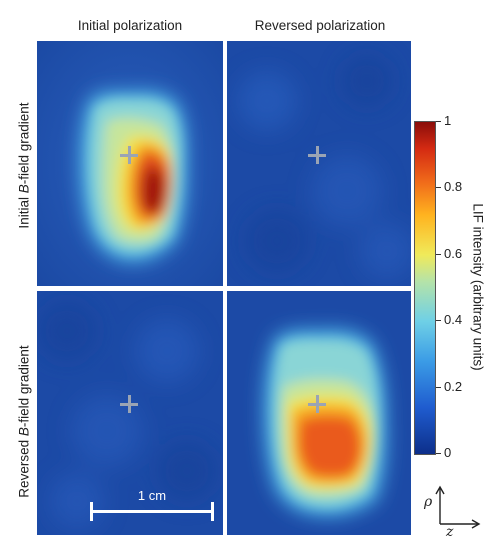 This screenshot has height=558, width=498. I want to click on row-title-initial-gradient: Initial B-field gradient, so click(24, 165).